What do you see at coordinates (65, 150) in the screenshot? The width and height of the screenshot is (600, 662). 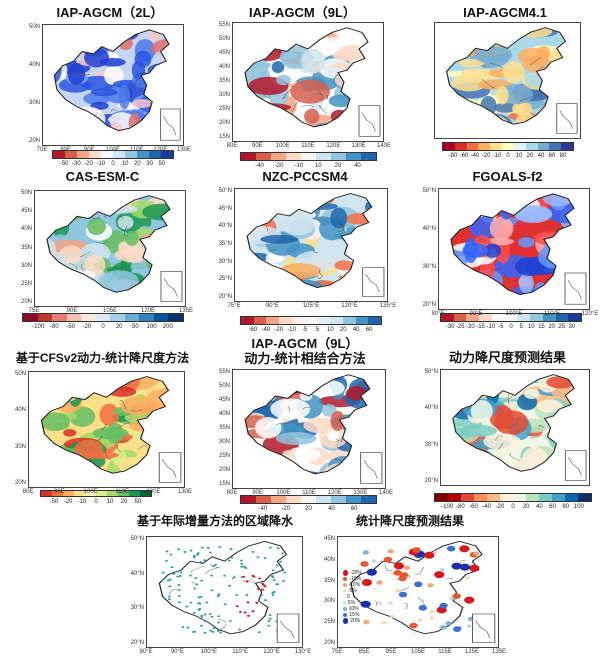 I see `lon-tick-label: 80E` at bounding box center [65, 150].